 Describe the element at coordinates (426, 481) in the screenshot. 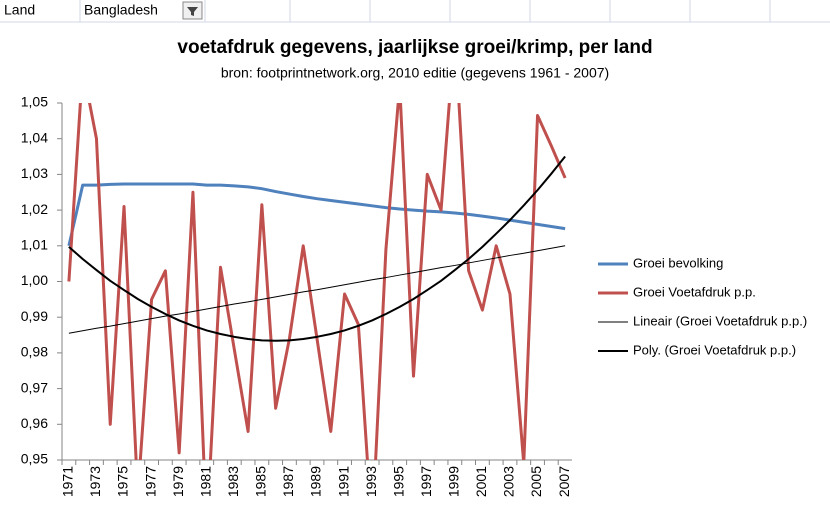

I see `x-tick-label: 1997` at that location.